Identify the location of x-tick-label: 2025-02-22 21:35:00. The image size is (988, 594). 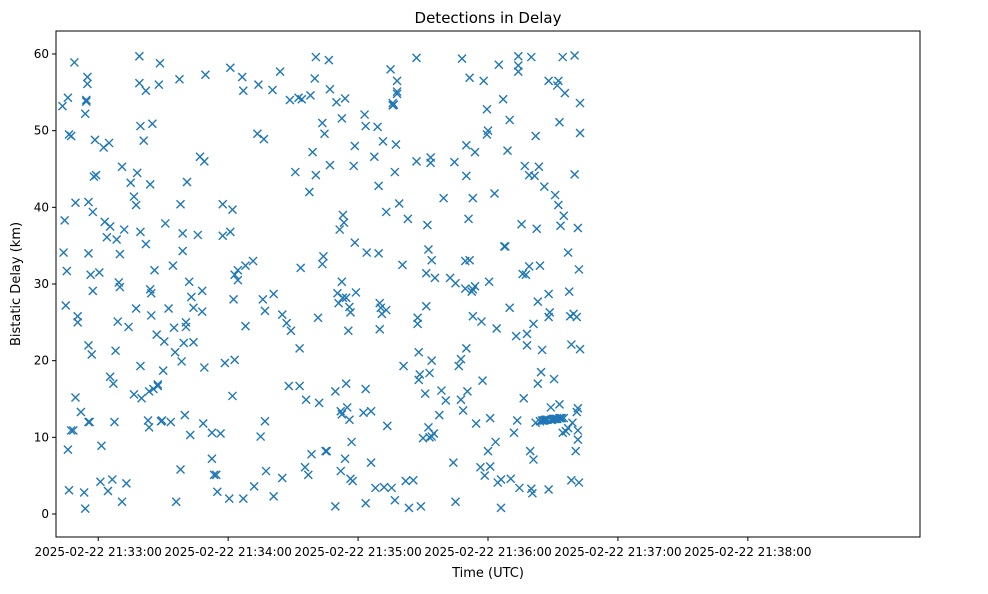
(357, 552).